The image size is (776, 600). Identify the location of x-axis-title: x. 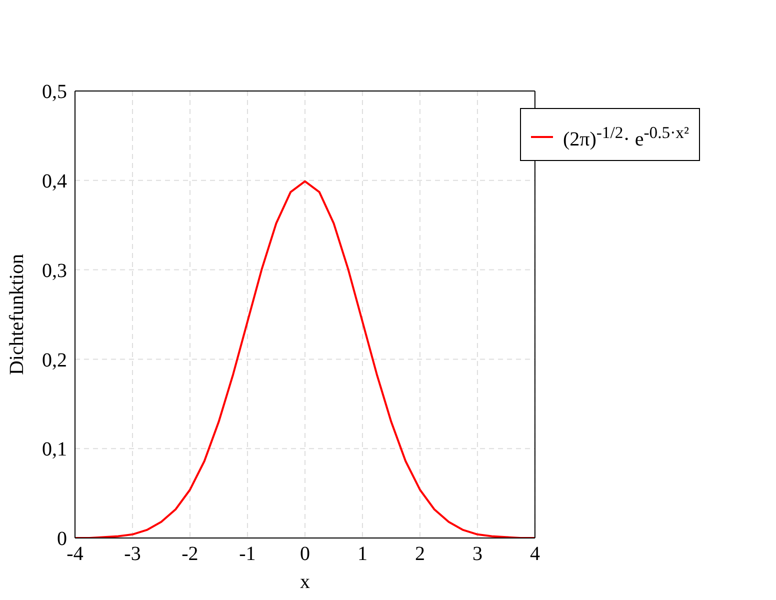
(305, 582).